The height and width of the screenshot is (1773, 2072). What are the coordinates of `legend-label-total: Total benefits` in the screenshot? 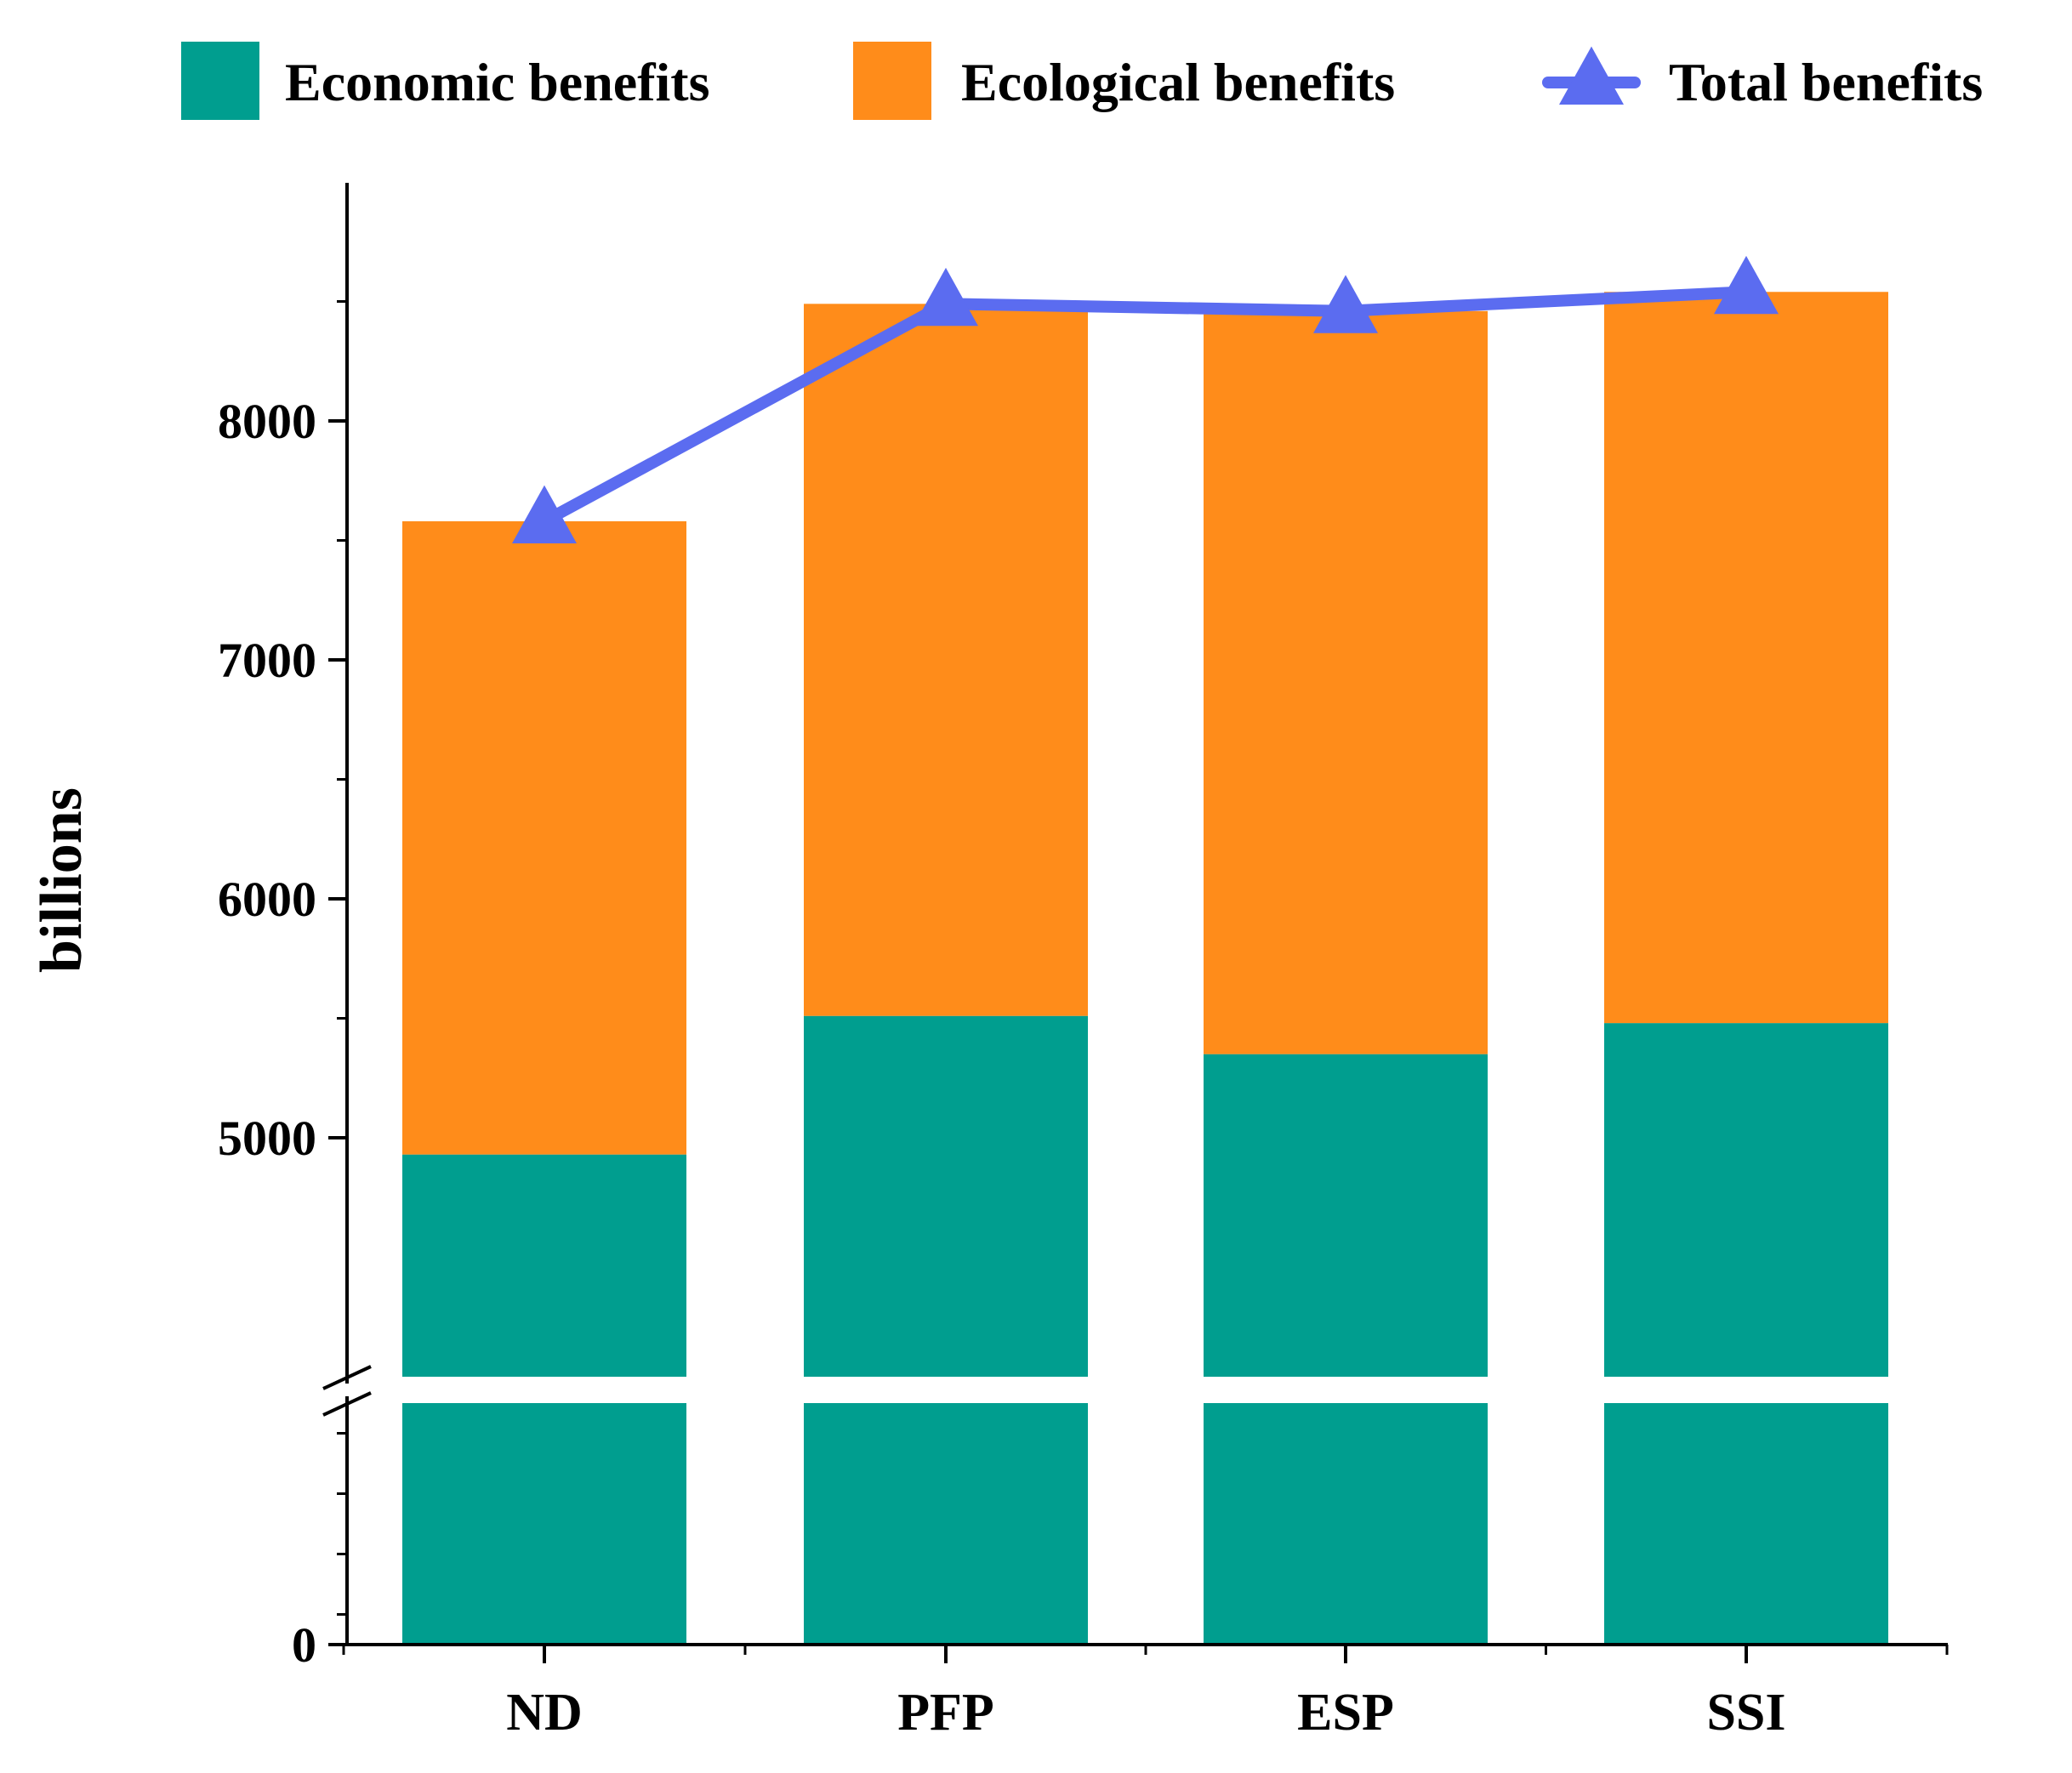 It's located at (1826, 82).